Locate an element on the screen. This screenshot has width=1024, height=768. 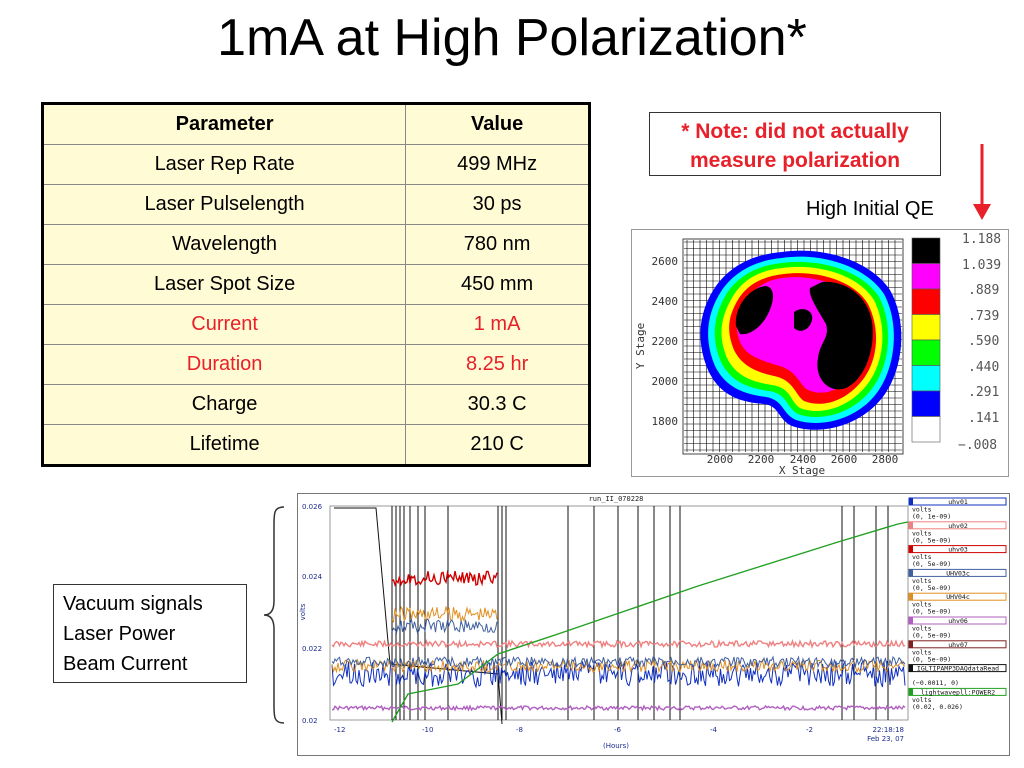
row-value: 1 mA is located at coordinates (497, 324).